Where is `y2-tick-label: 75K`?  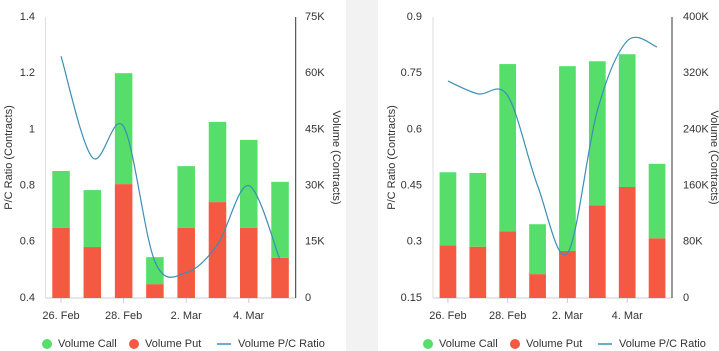
y2-tick-label: 75K is located at coordinates (315, 17).